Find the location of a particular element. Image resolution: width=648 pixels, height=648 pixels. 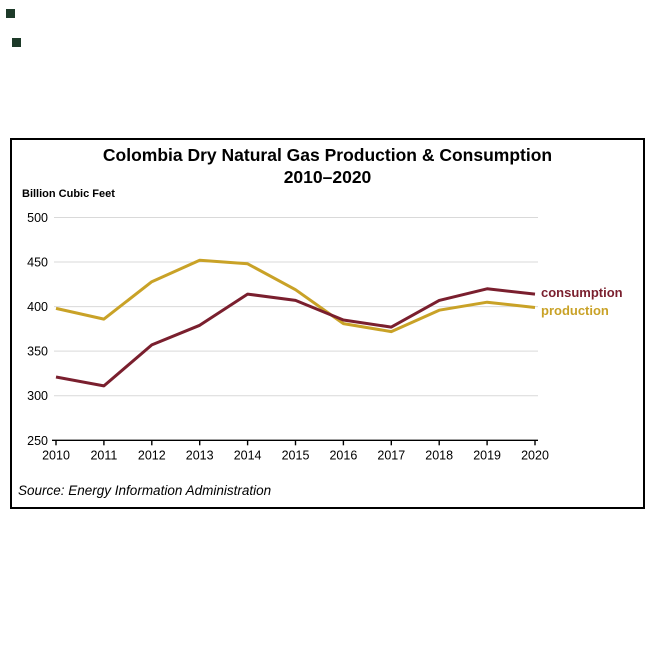

x-tick-label-2020: 2020 is located at coordinates (535, 455).